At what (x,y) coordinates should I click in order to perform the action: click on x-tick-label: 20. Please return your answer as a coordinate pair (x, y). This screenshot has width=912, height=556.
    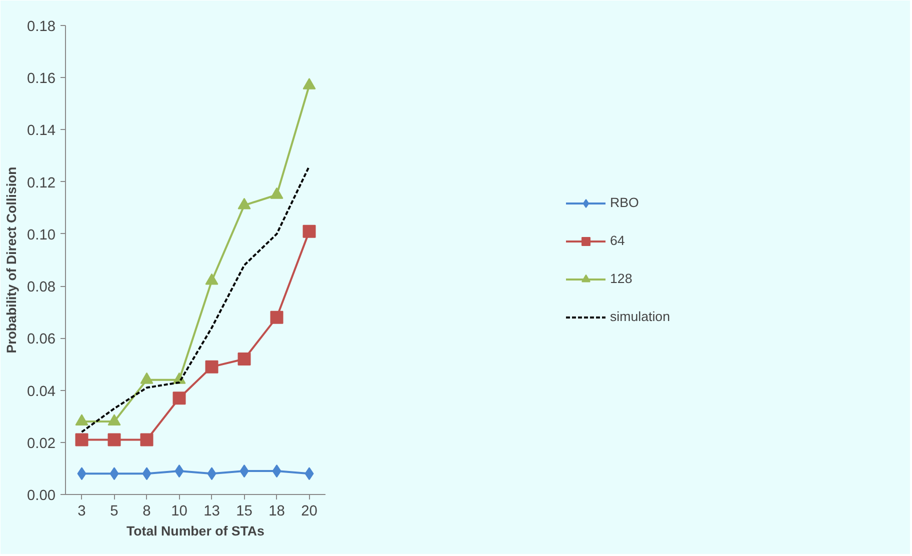
    Looking at the image, I should click on (309, 512).